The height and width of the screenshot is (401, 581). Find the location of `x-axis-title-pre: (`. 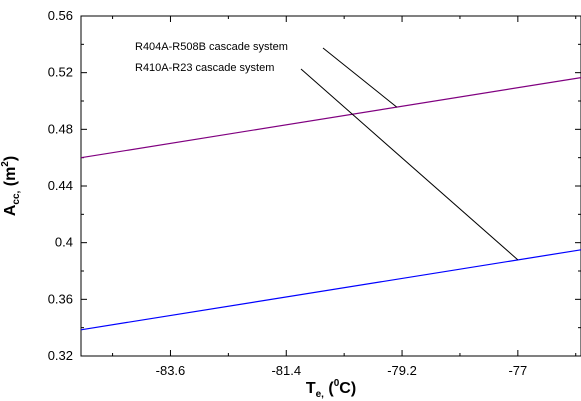

x-axis-title-pre: ( is located at coordinates (329, 388).